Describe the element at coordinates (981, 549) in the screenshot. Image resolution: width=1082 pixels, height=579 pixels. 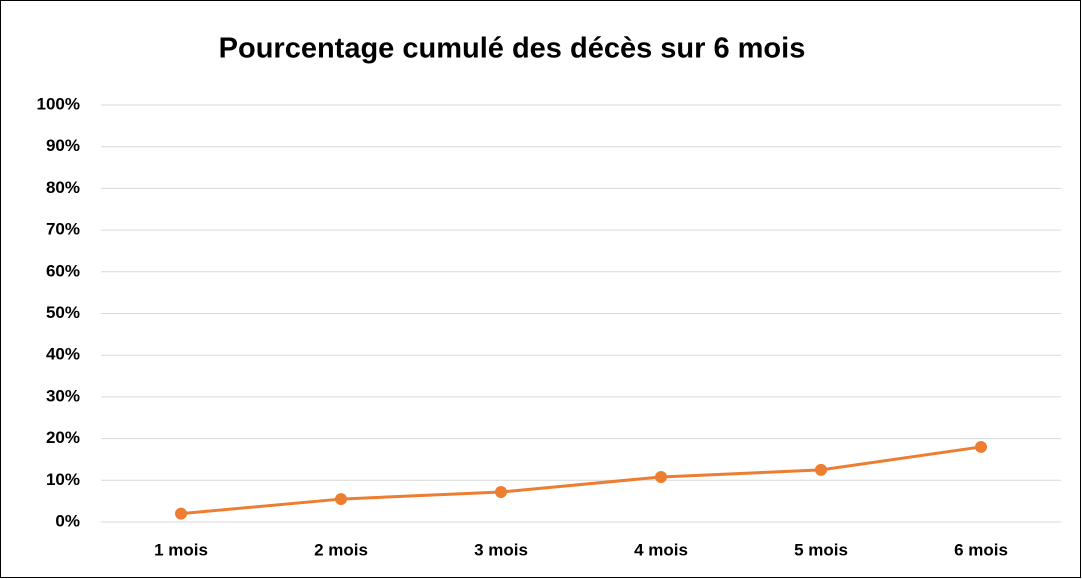
I see `x-tick-label: 6 mois` at that location.